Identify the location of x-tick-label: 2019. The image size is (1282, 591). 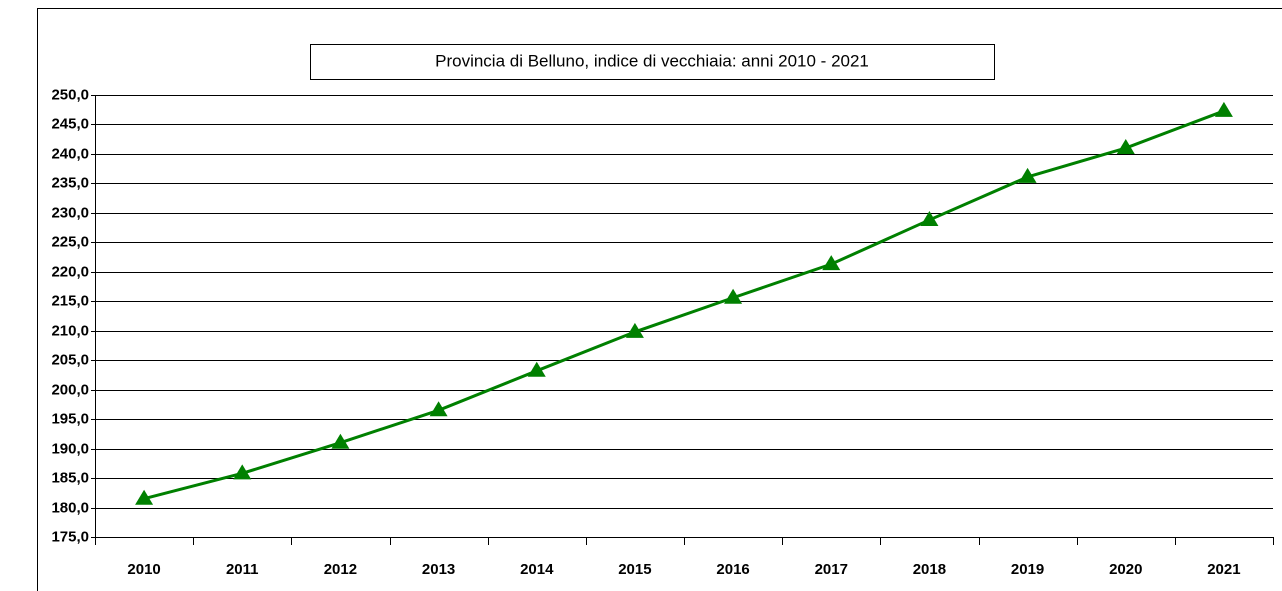
(1027, 569).